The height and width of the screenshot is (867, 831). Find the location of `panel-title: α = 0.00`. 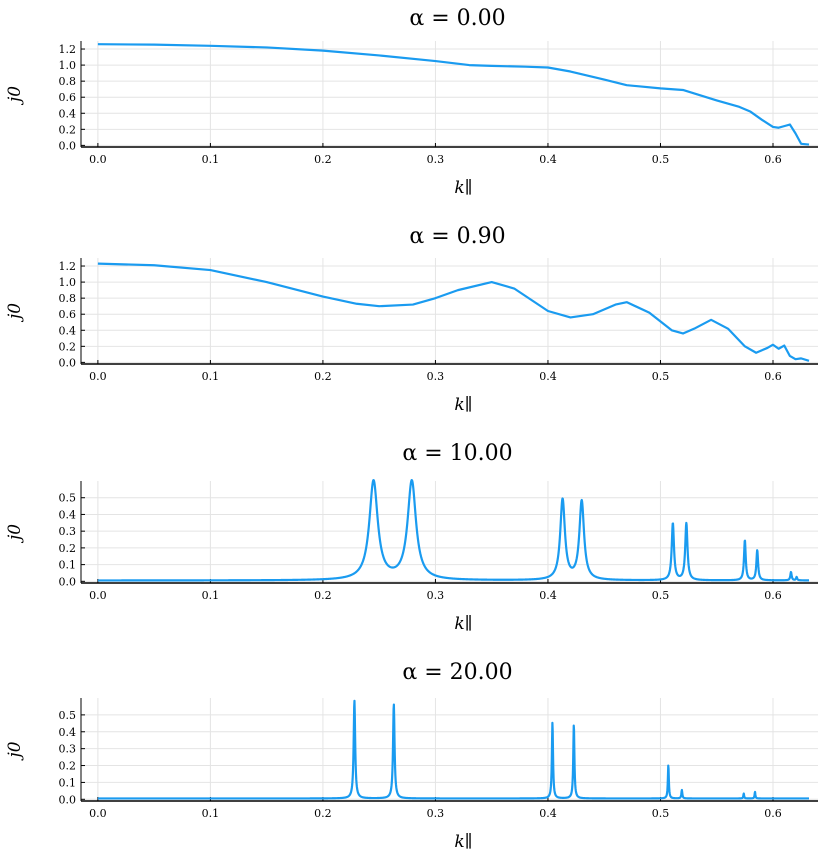

panel-title: α = 0.00 is located at coordinates (457, 18).